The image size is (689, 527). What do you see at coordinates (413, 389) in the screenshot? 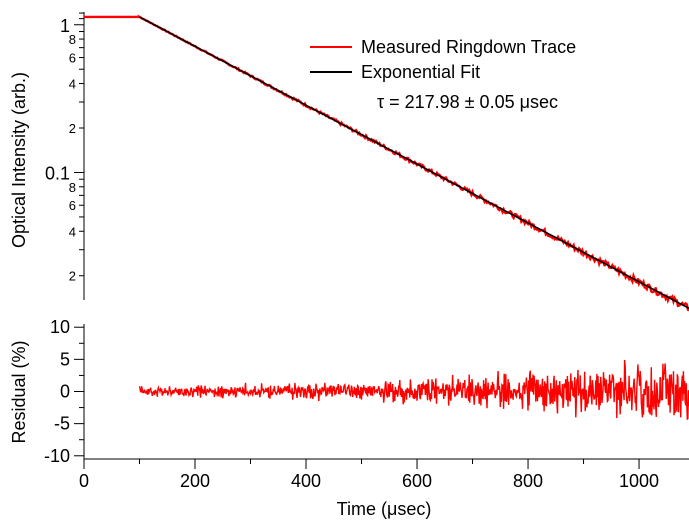
I see `residual-trace-line` at bounding box center [413, 389].